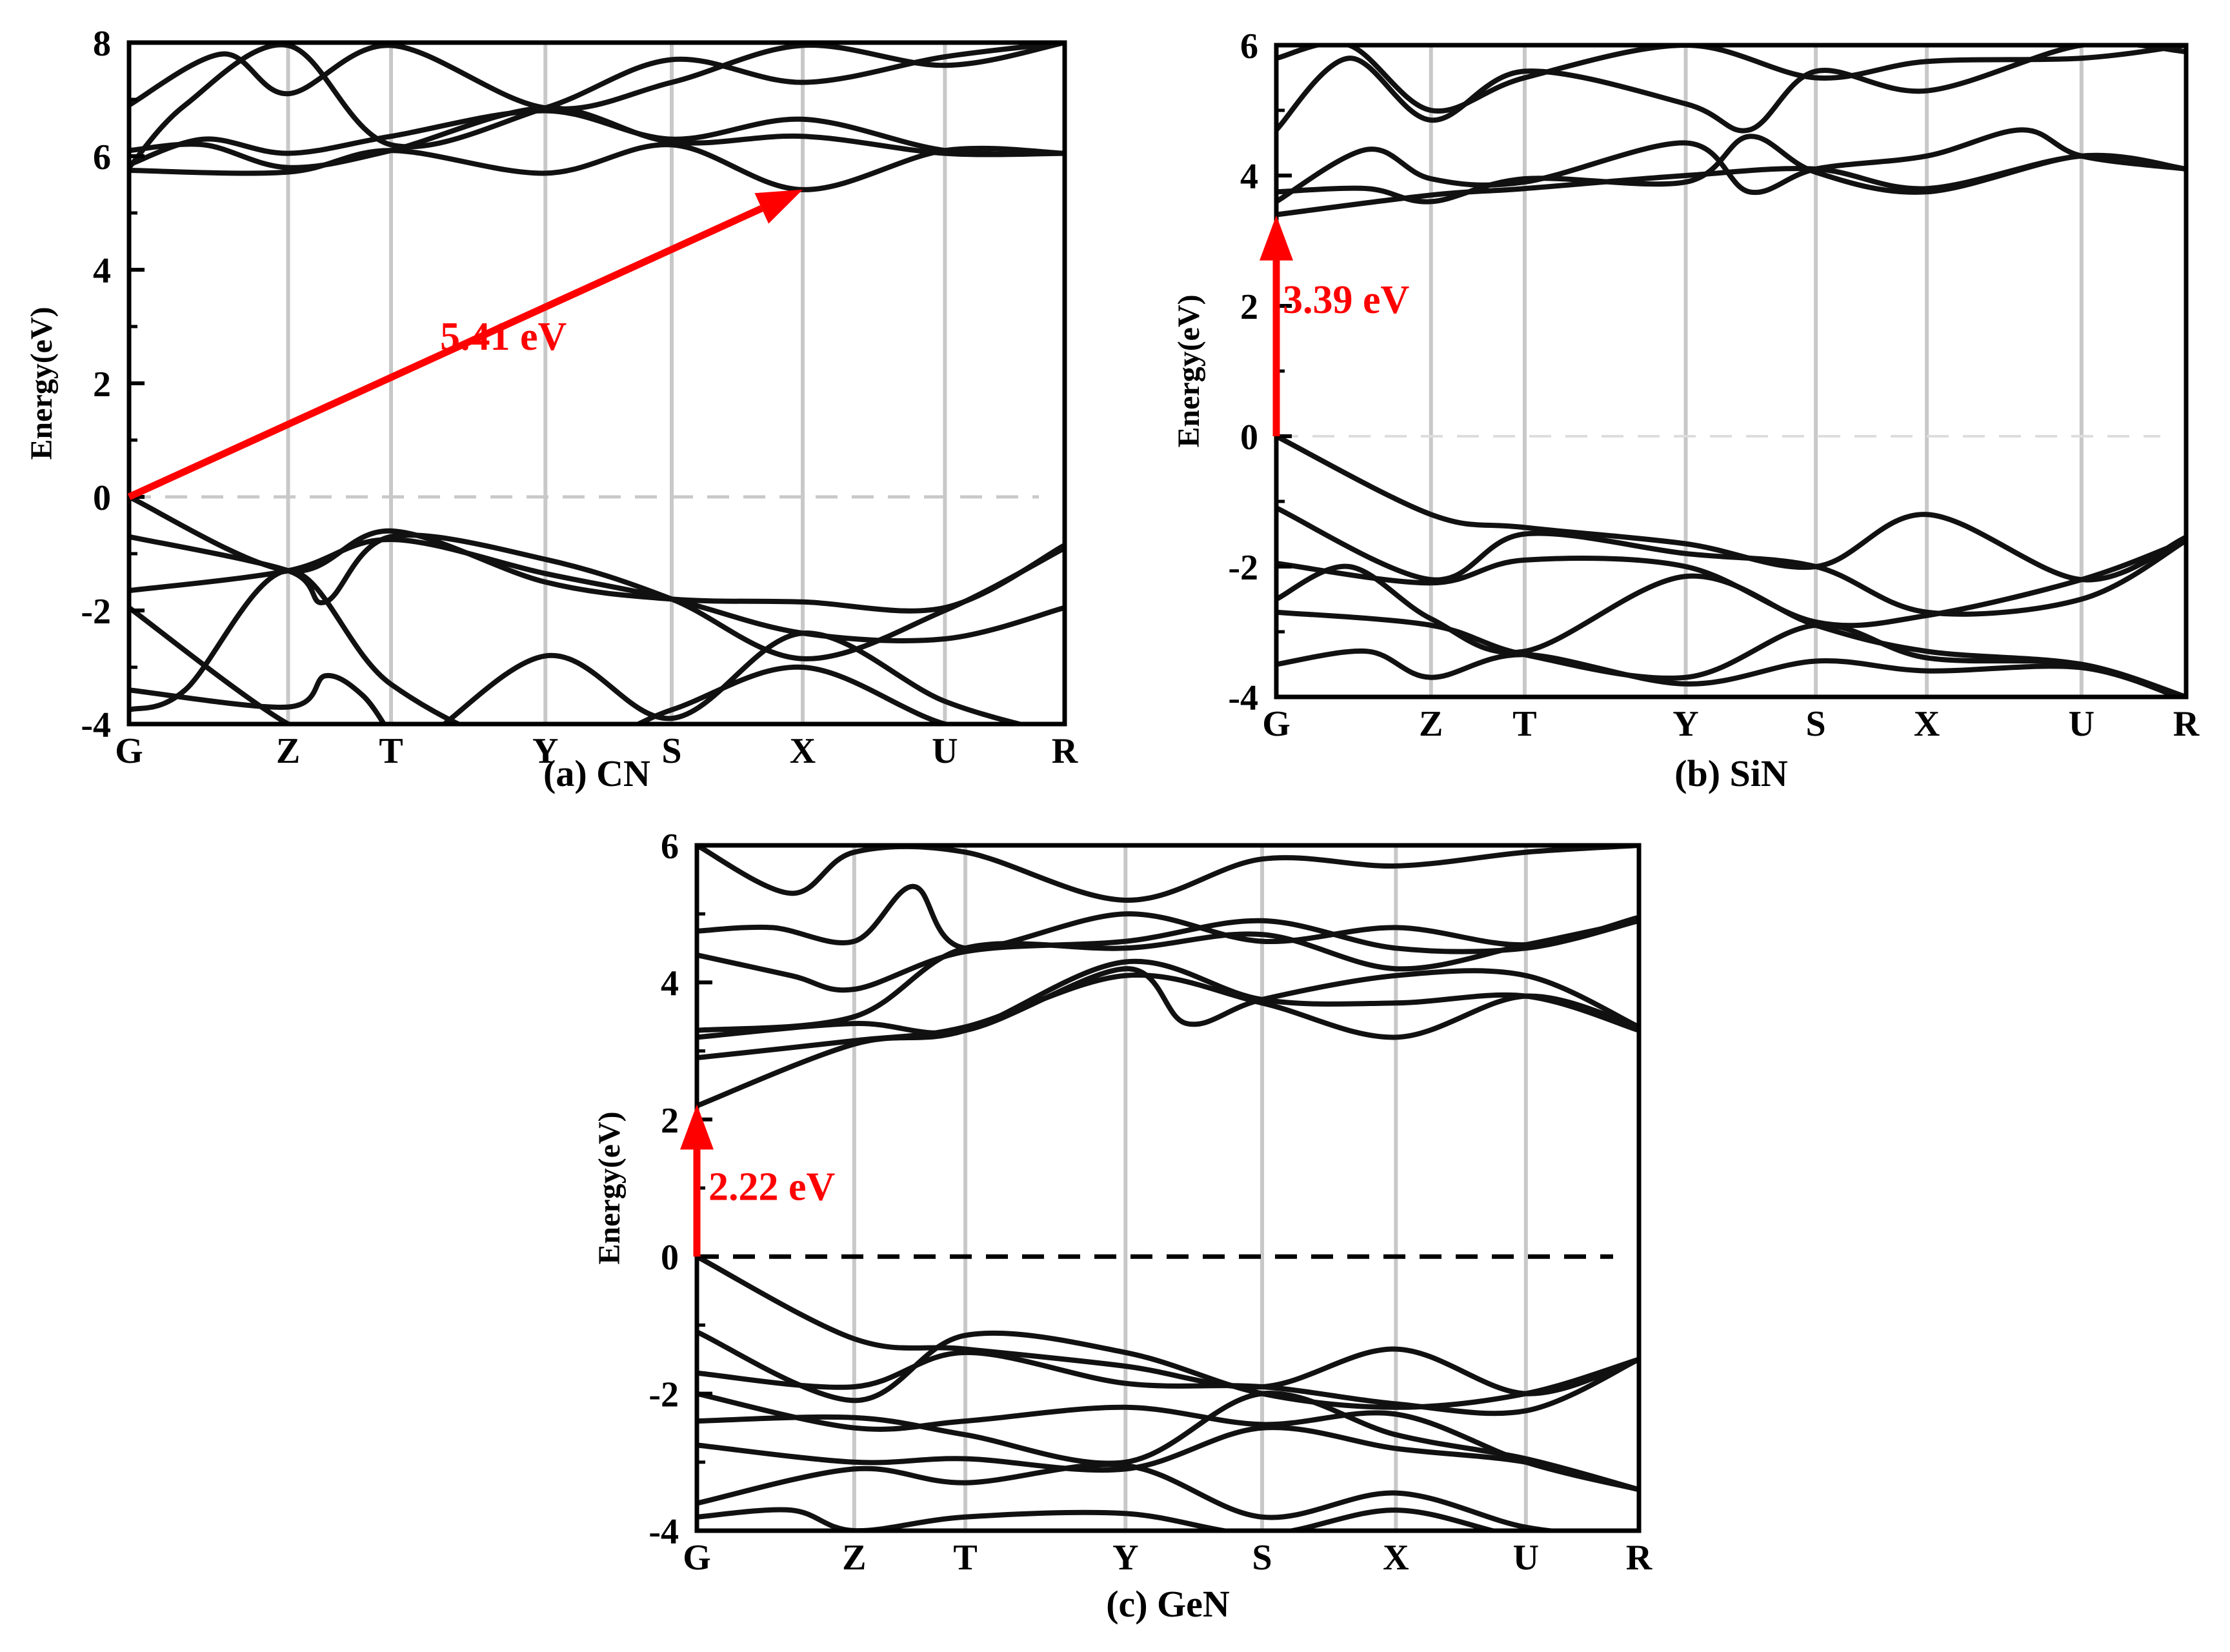  What do you see at coordinates (1346, 300) in the screenshot?
I see `band-gap-label: 3.39 eV` at bounding box center [1346, 300].